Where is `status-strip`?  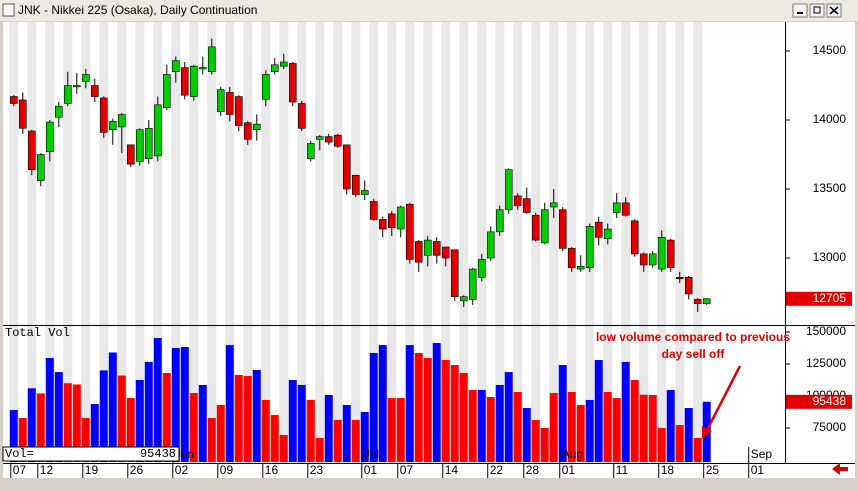 status-strip is located at coordinates (429, 485).